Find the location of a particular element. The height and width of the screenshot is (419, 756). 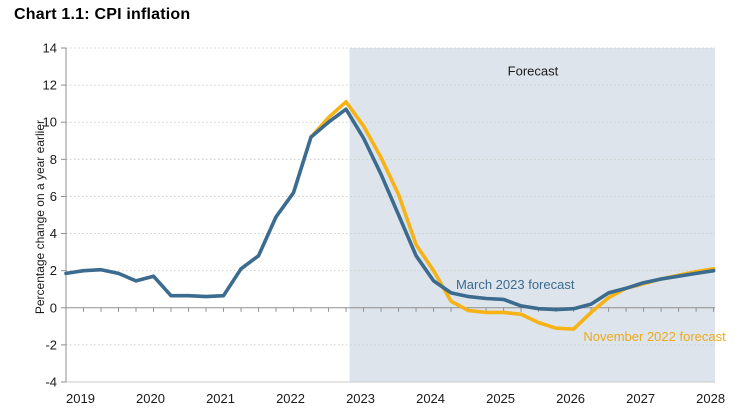

x-tick-label: 2021 is located at coordinates (220, 398).